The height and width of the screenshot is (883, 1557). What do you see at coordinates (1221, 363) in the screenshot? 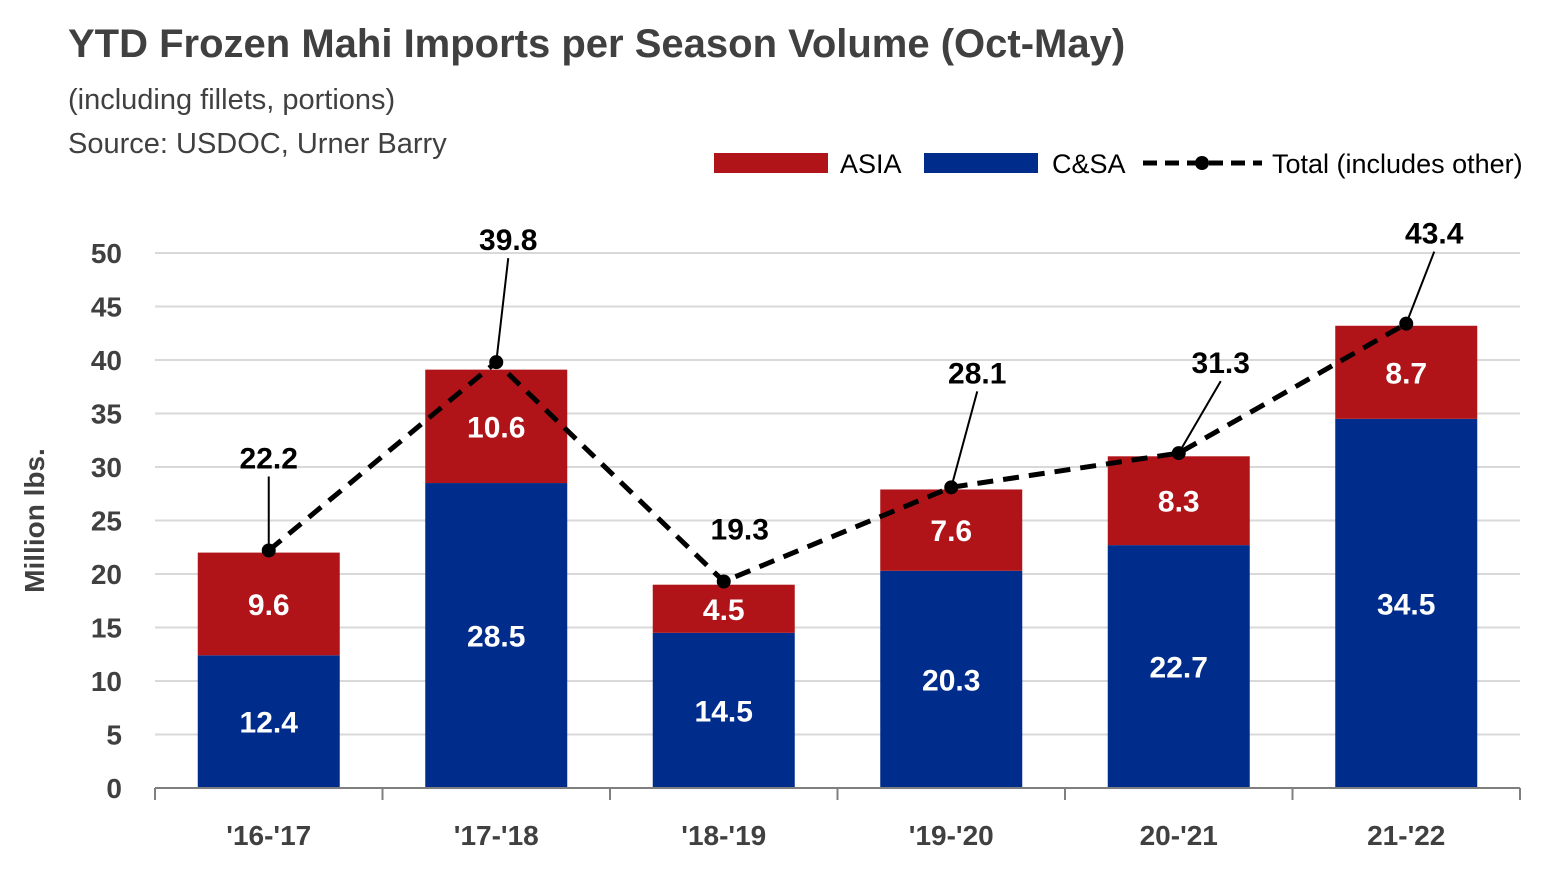
I see `data-label-total: 31.3` at bounding box center [1221, 363].